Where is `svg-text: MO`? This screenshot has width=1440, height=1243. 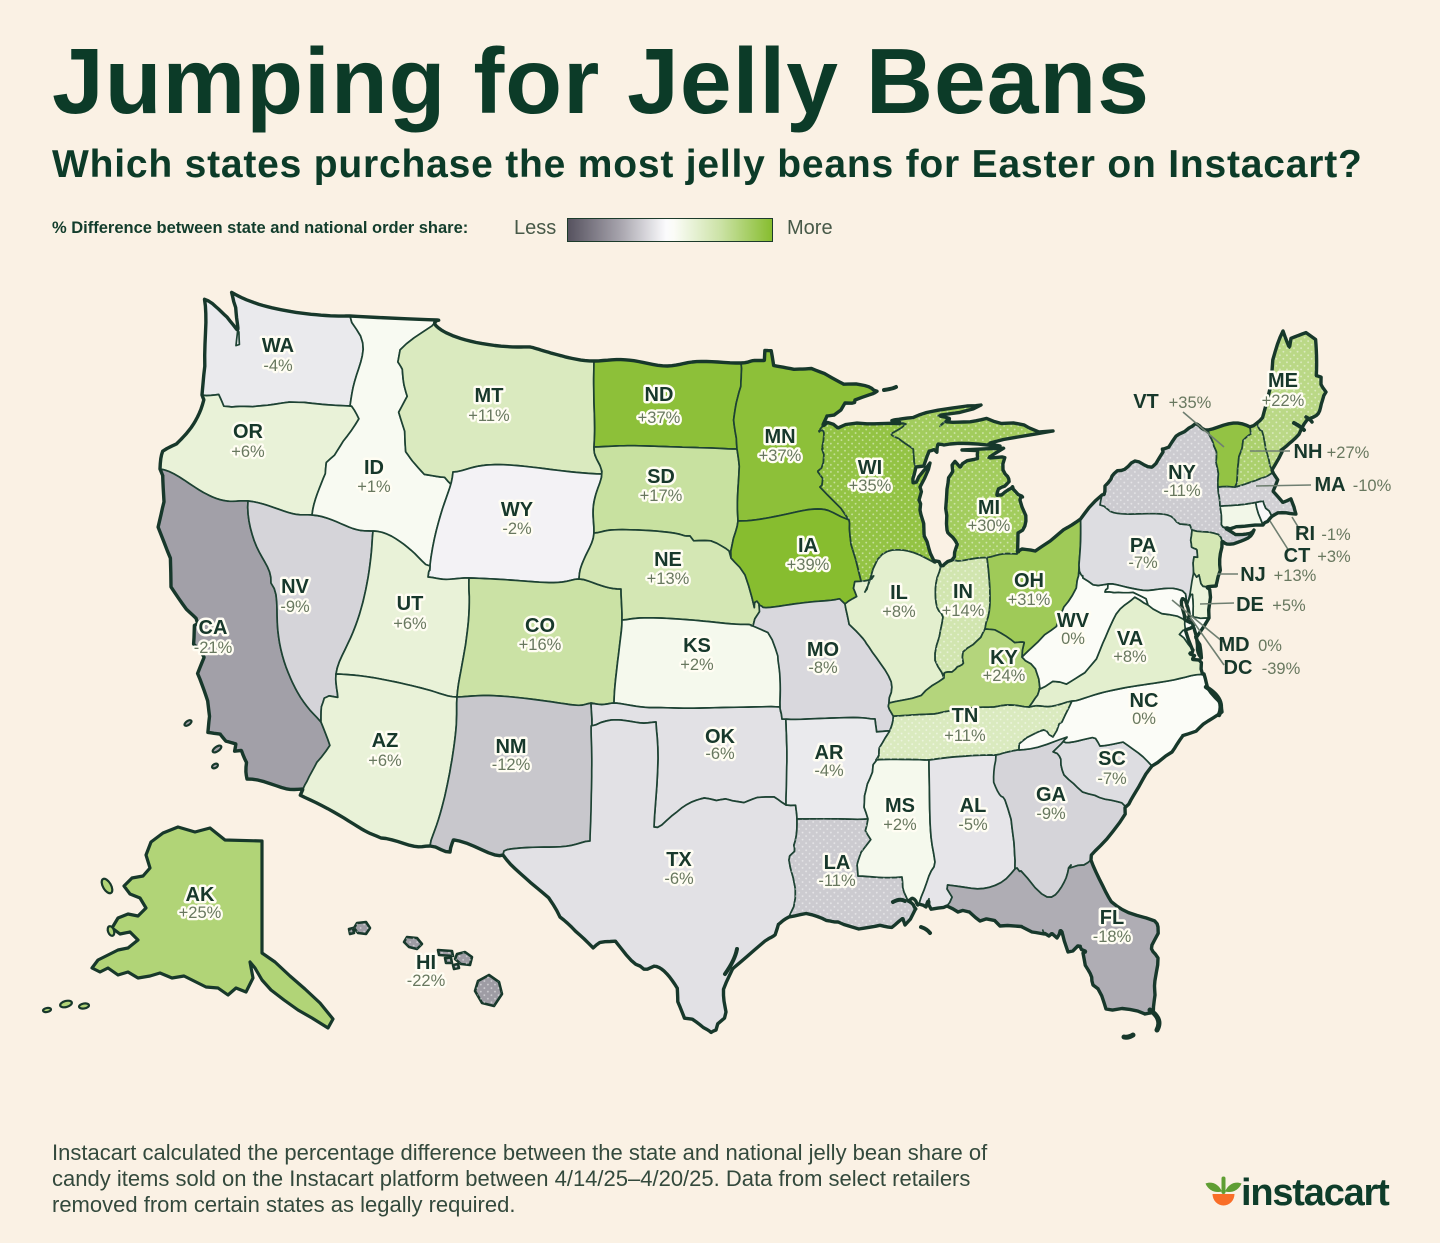
svg-text: MO is located at coordinates (823, 650).